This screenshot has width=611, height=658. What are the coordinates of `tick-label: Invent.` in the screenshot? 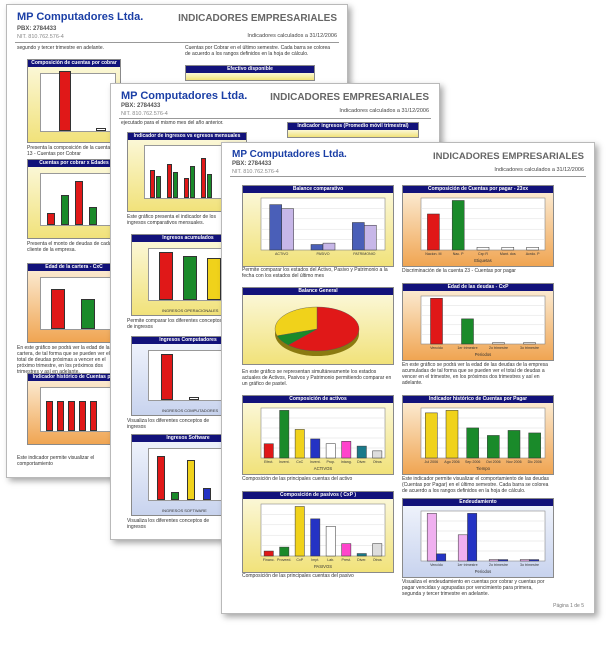 It's located at (284, 462).